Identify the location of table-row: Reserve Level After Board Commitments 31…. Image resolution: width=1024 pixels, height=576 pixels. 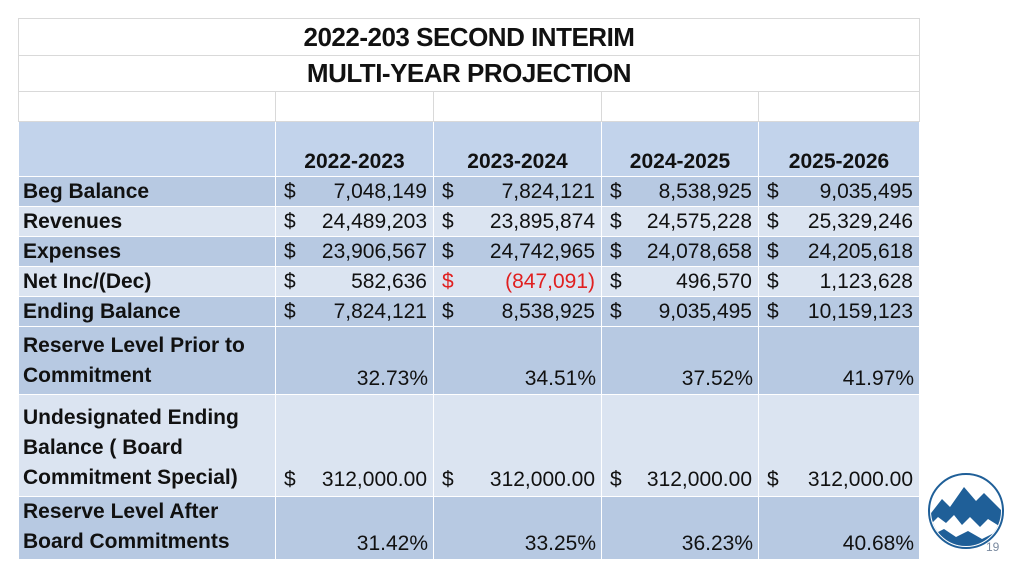
(469, 528).